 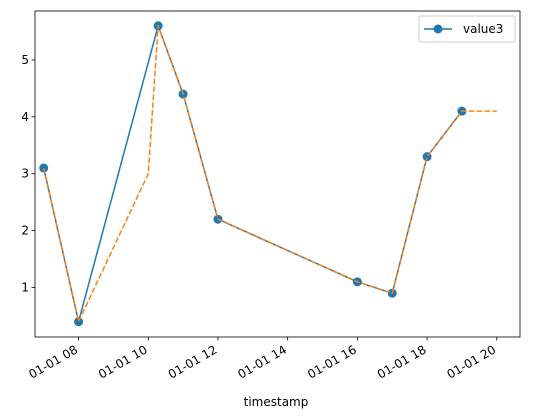 I want to click on data-point, so click(x=79, y=322).